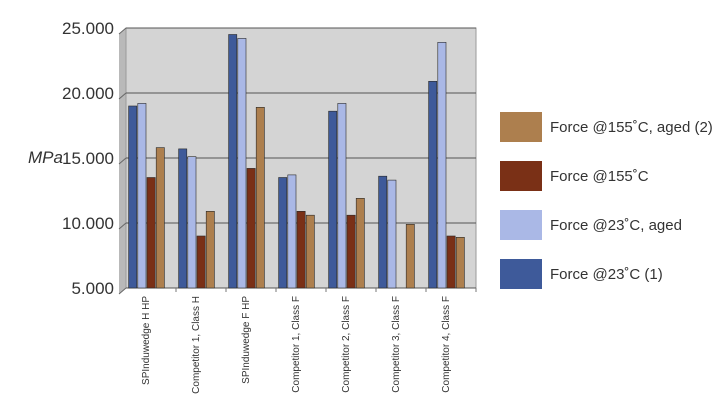 This screenshot has height=417, width=720. Describe the element at coordinates (599, 176) in the screenshot. I see `legend-label: Force @155˚C` at that location.